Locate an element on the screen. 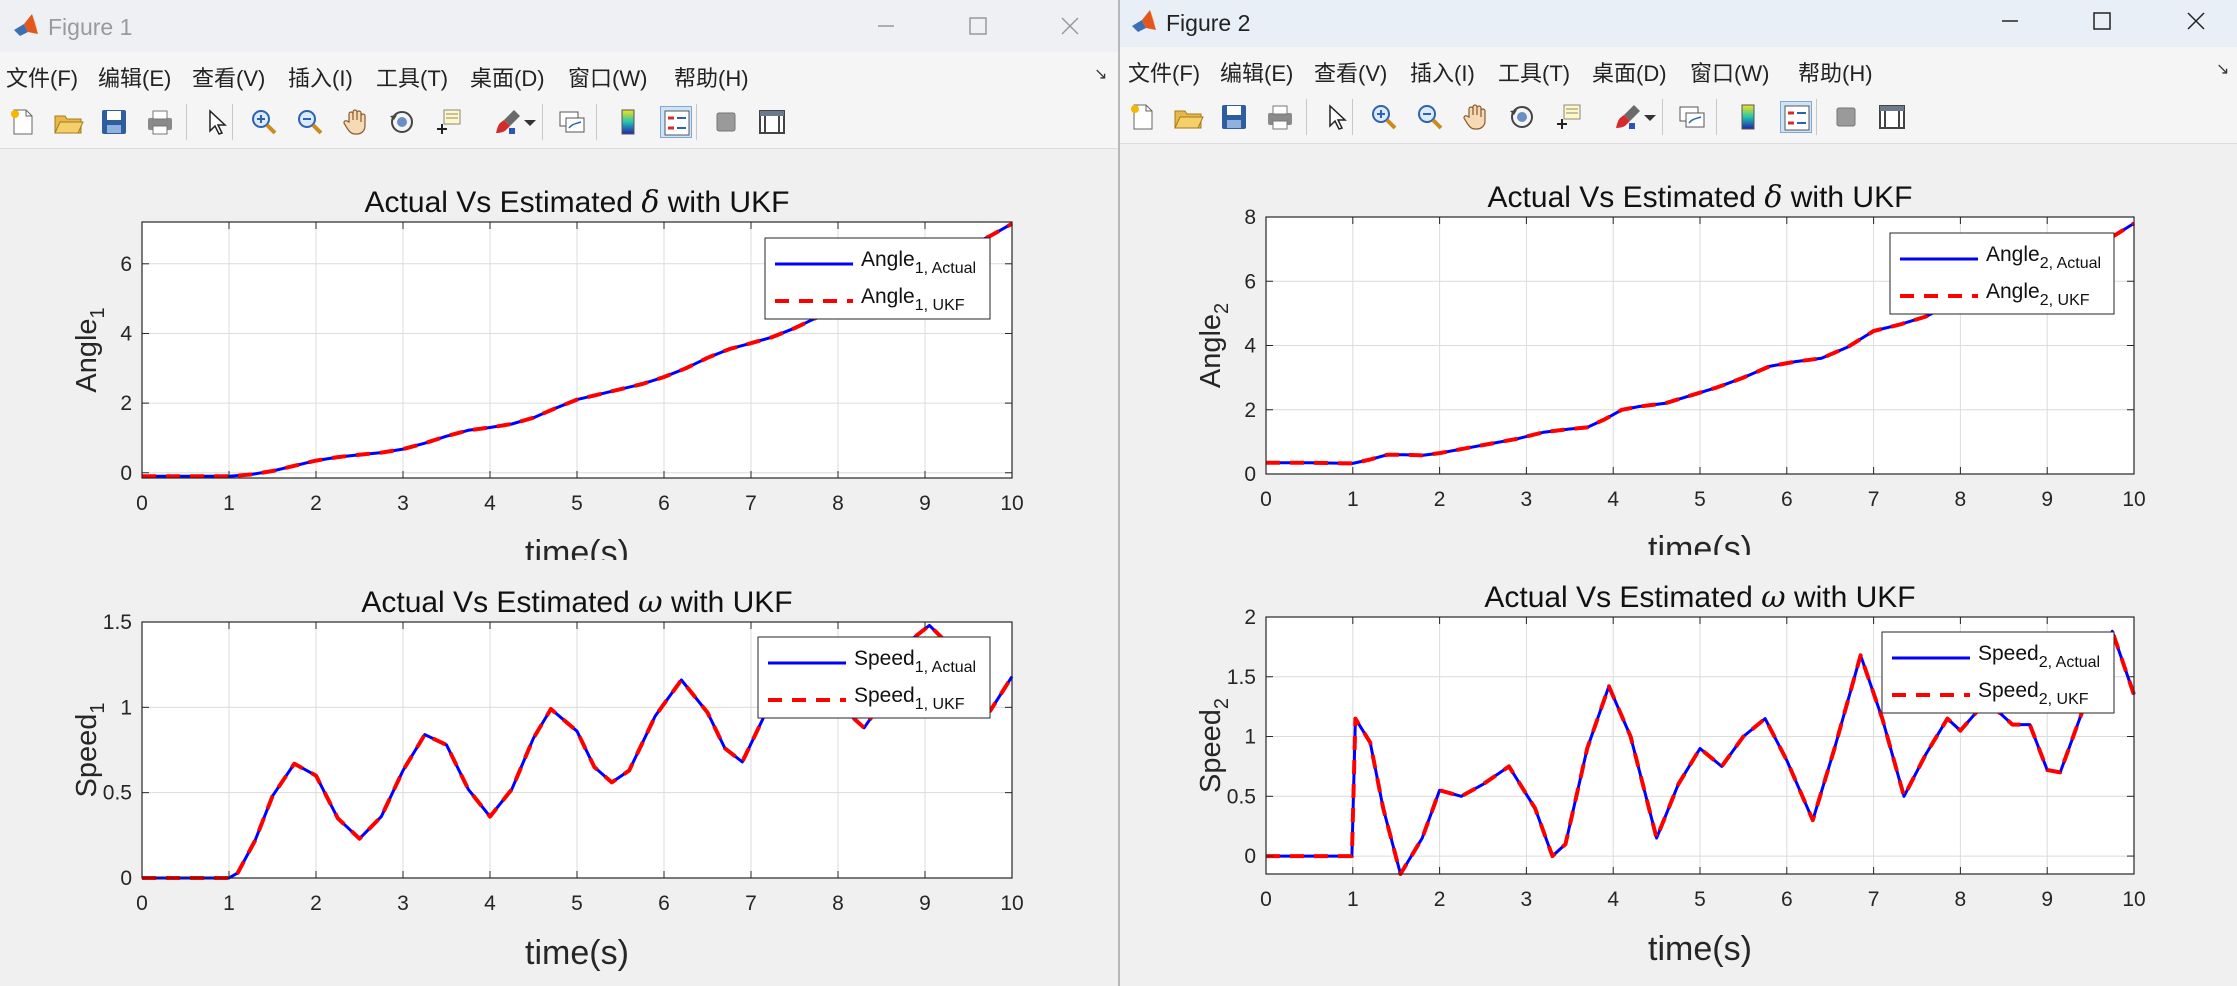 The width and height of the screenshot is (2237, 986). colorbar-icon is located at coordinates (628, 122).